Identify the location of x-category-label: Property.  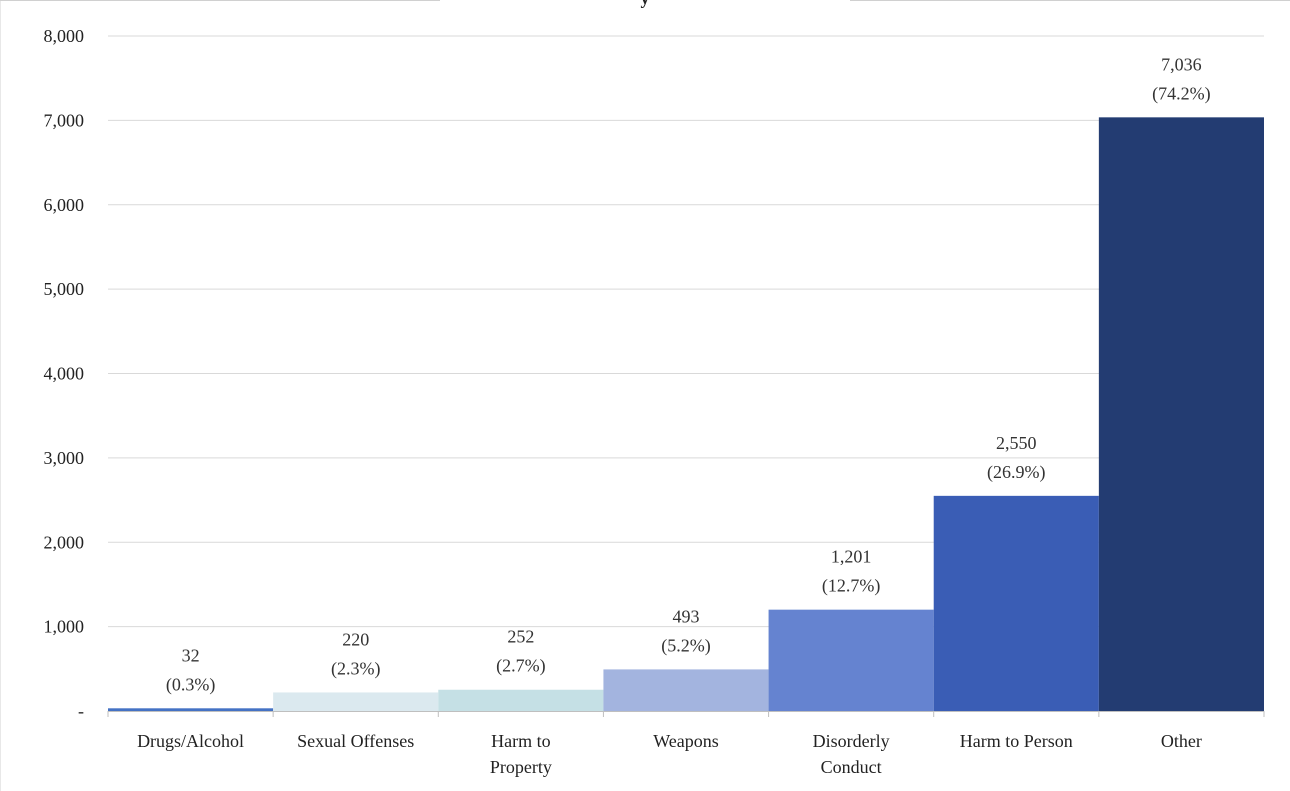
(521, 767).